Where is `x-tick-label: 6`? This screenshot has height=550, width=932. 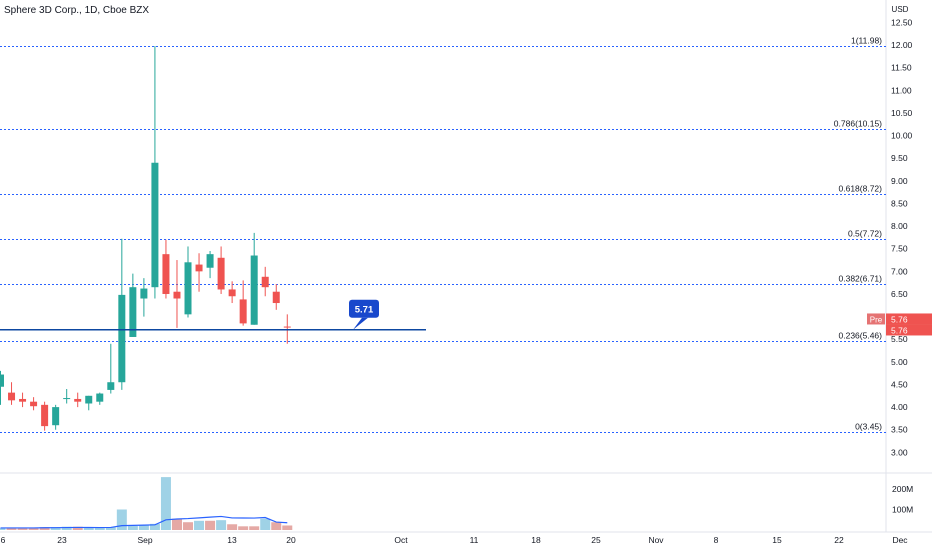
x-tick-label: 6 is located at coordinates (3, 540).